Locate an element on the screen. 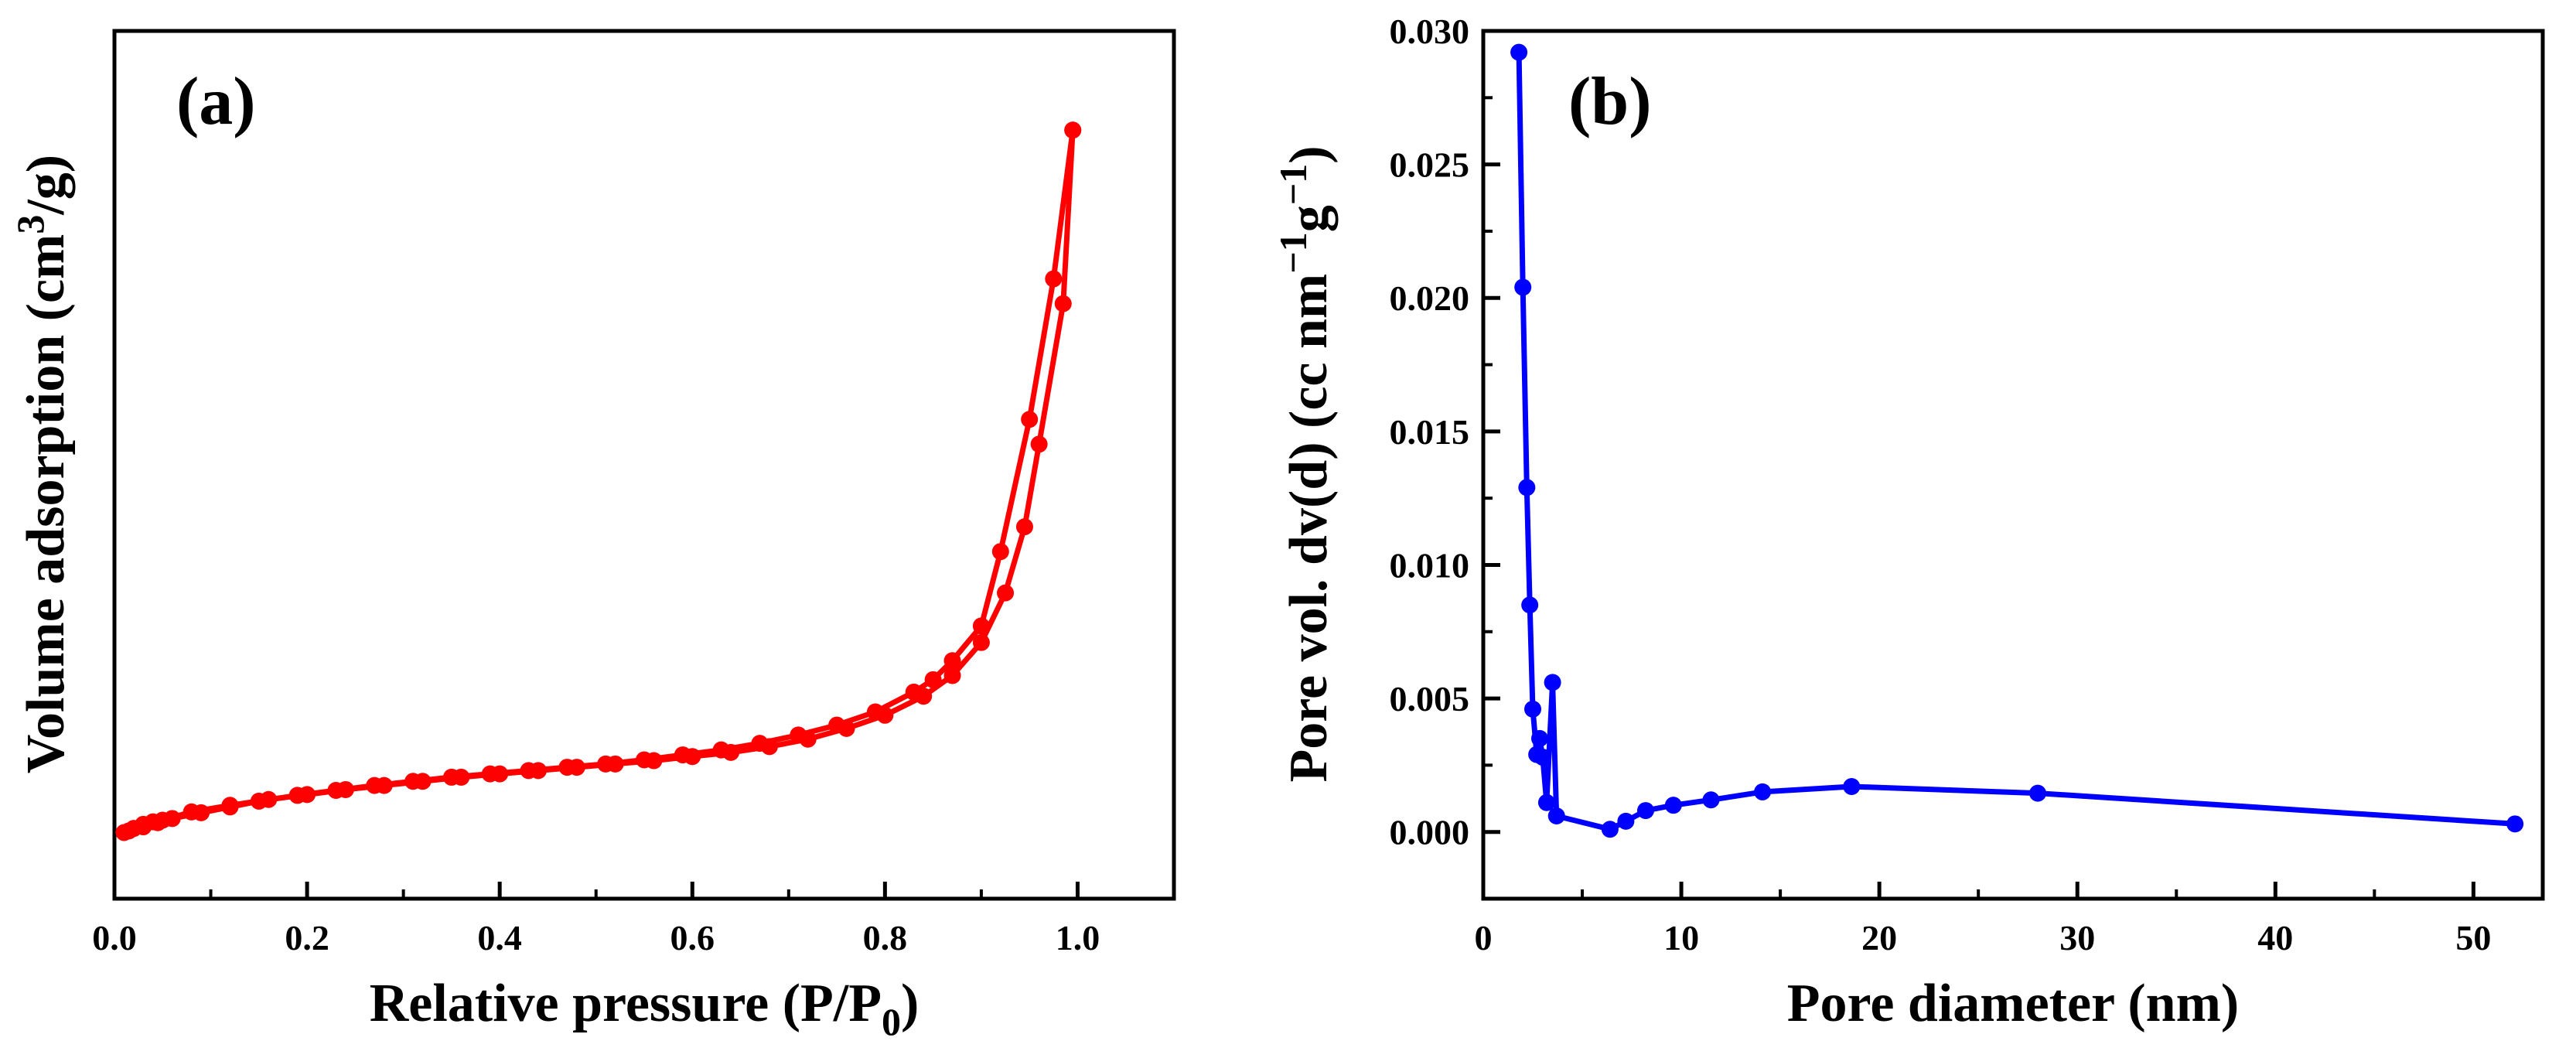  chart-b-y-tick-label: 0.000 is located at coordinates (1430, 832).